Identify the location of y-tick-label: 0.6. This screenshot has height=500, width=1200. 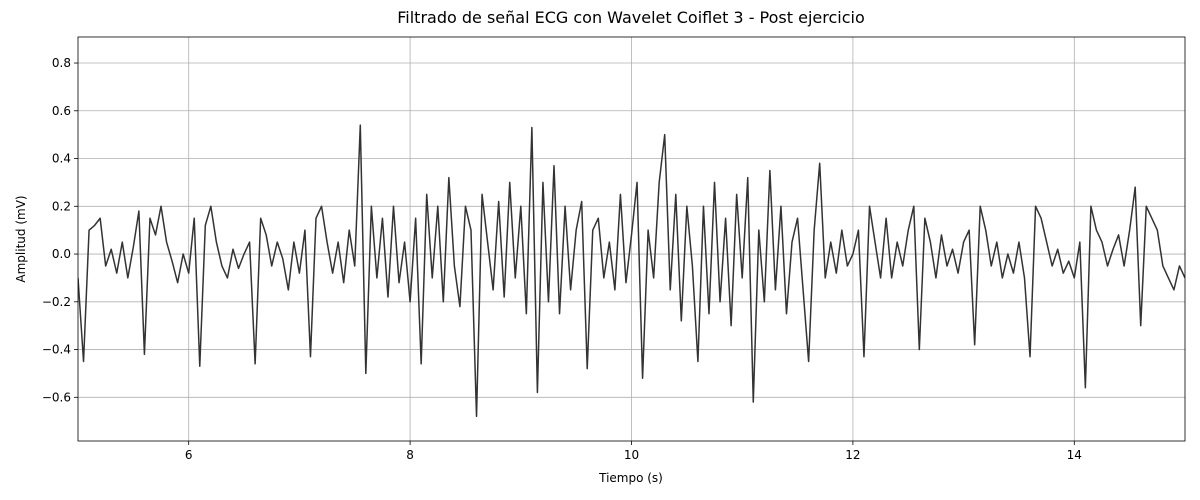
(61, 111).